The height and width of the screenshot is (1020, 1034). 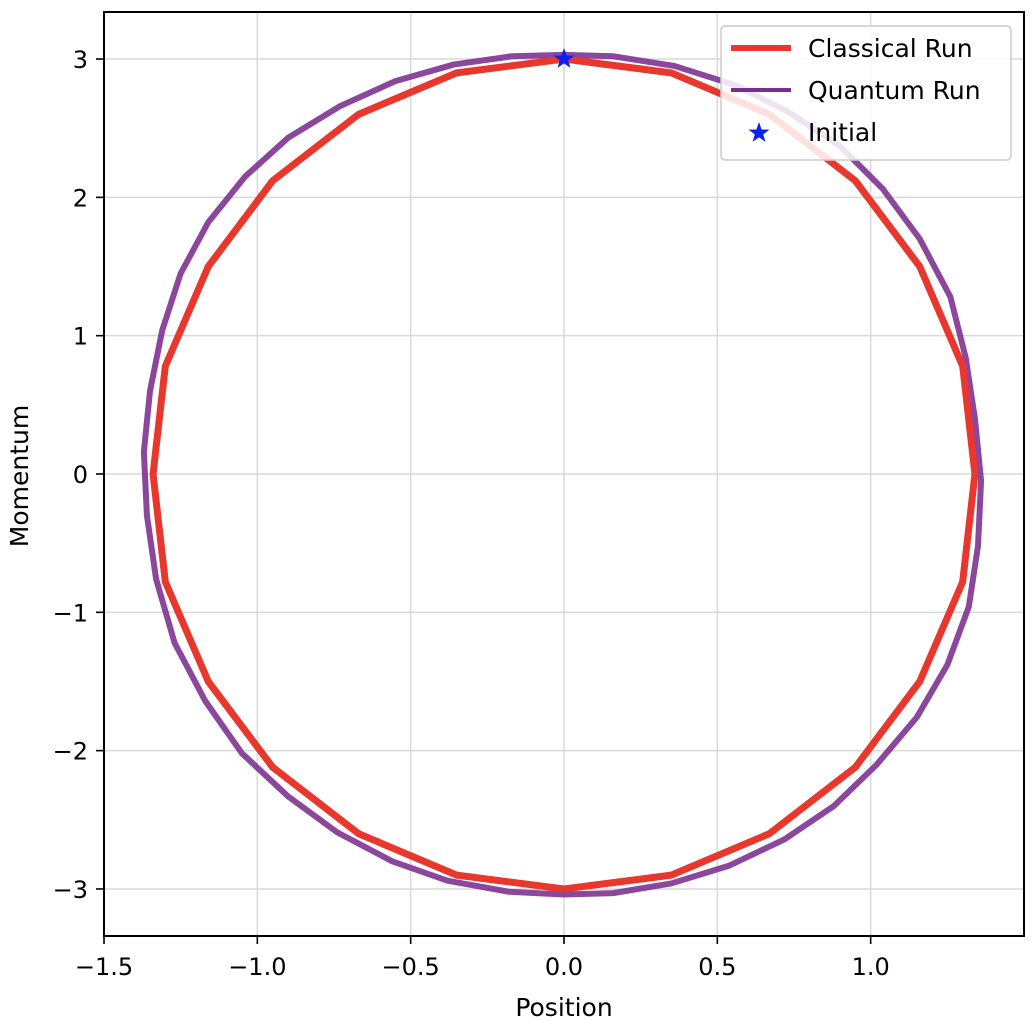 What do you see at coordinates (80, 198) in the screenshot?
I see `y-tick-label-2: 2` at bounding box center [80, 198].